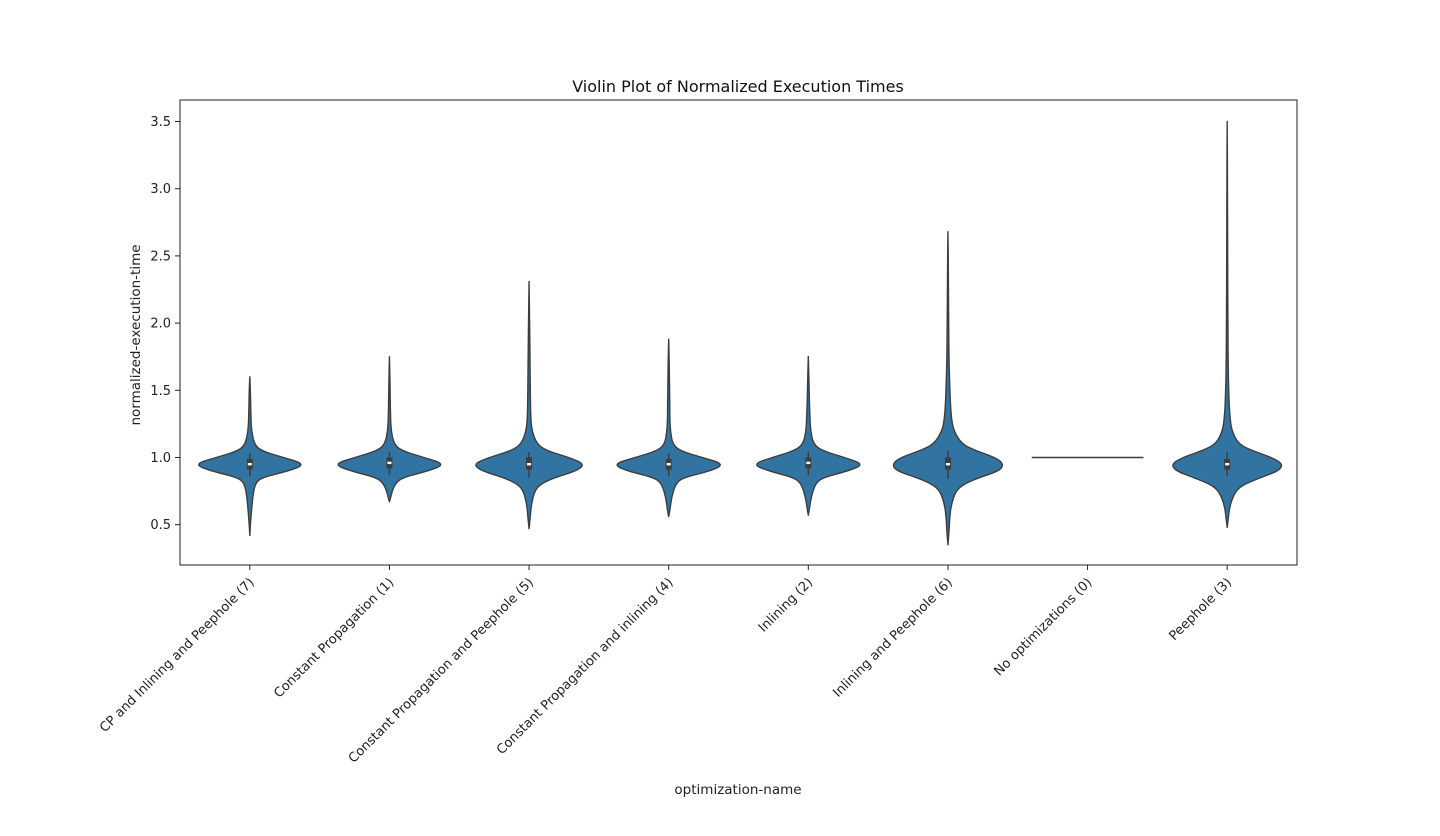  What do you see at coordinates (160, 391) in the screenshot?
I see `y-tick-label: 1.5` at bounding box center [160, 391].